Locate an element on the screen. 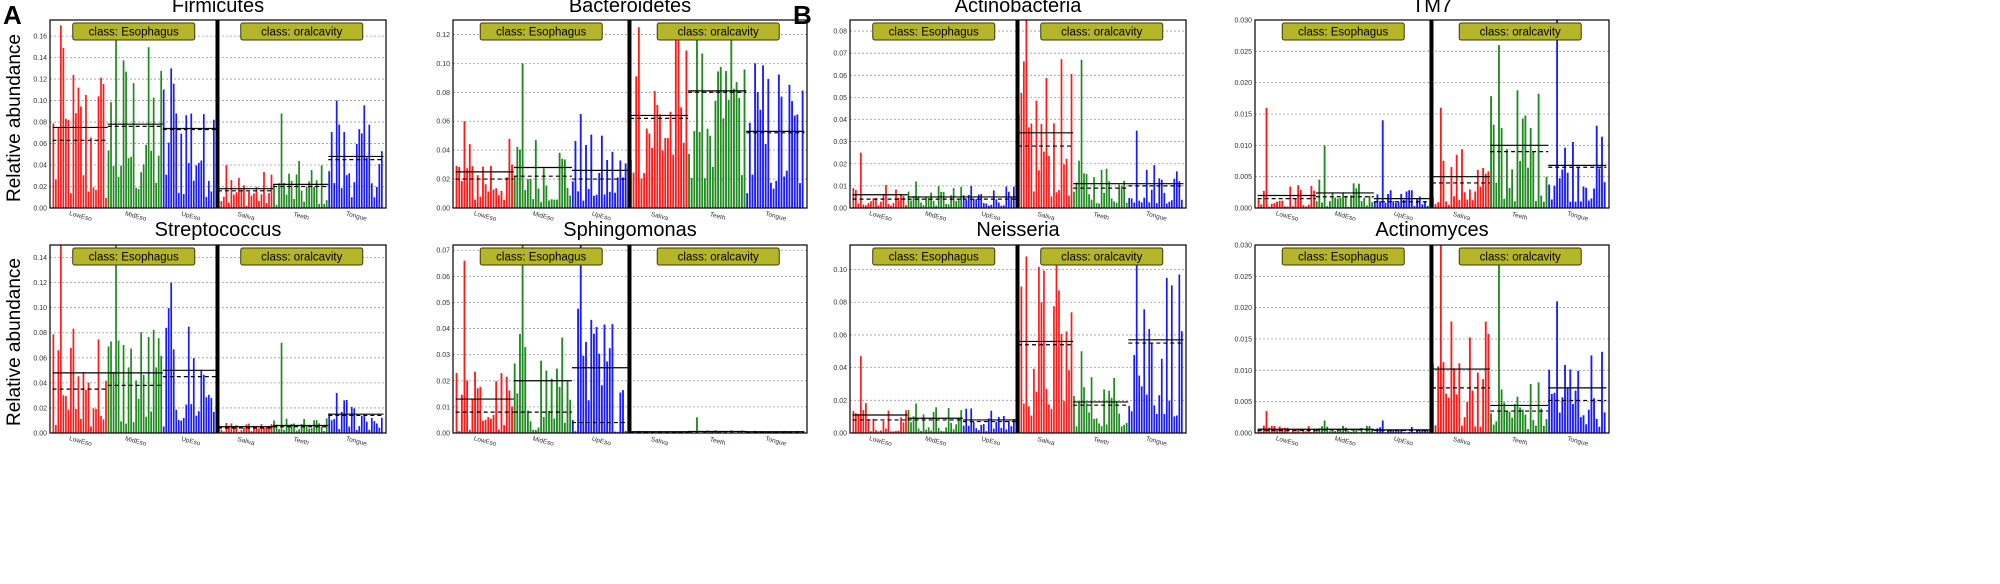  class-badge is located at coordinates (302, 31).